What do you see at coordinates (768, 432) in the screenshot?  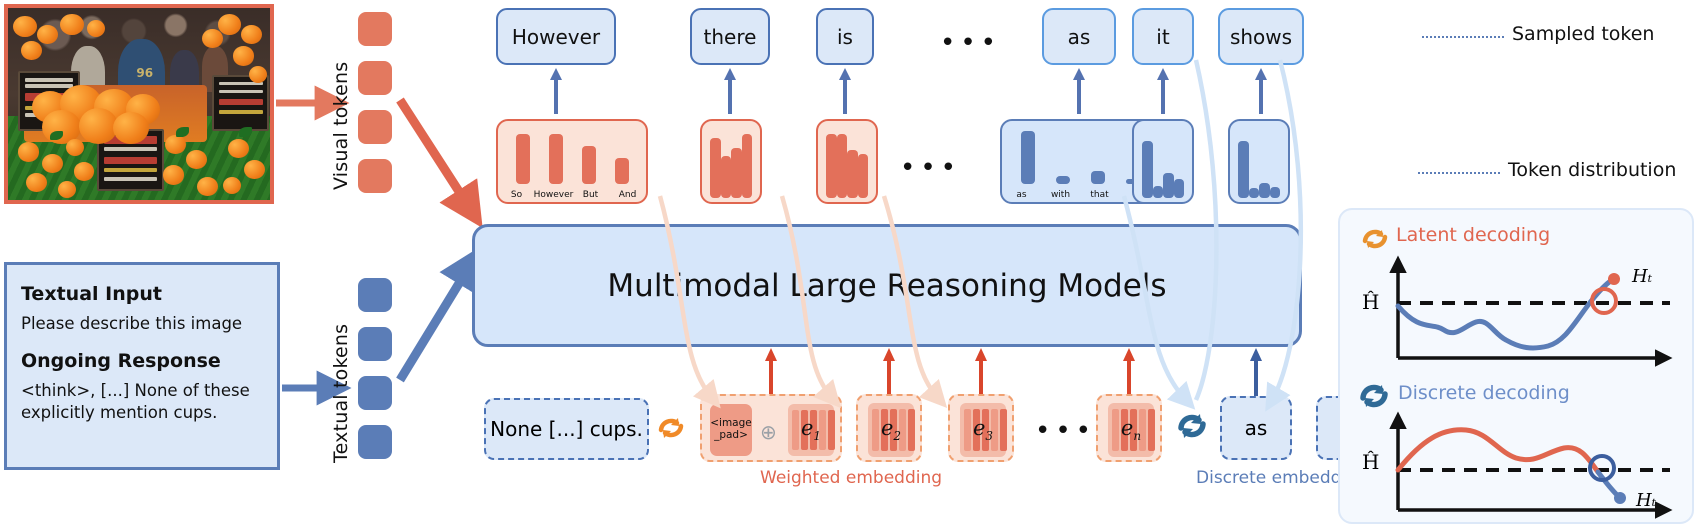 I see `plus-icon: ⊕` at bounding box center [768, 432].